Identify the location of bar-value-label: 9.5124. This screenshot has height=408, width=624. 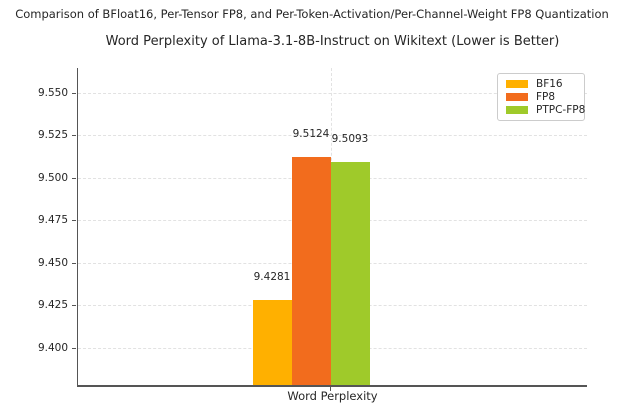
(311, 133).